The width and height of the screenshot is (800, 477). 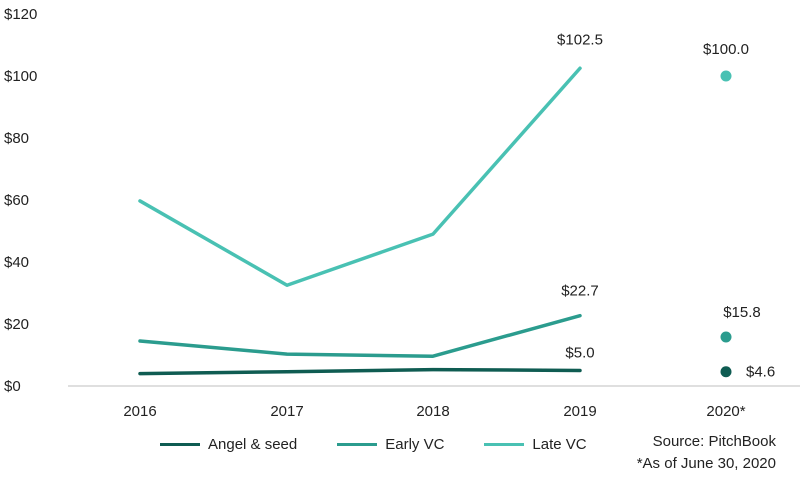 What do you see at coordinates (580, 291) in the screenshot?
I see `data-label: $22.7` at bounding box center [580, 291].